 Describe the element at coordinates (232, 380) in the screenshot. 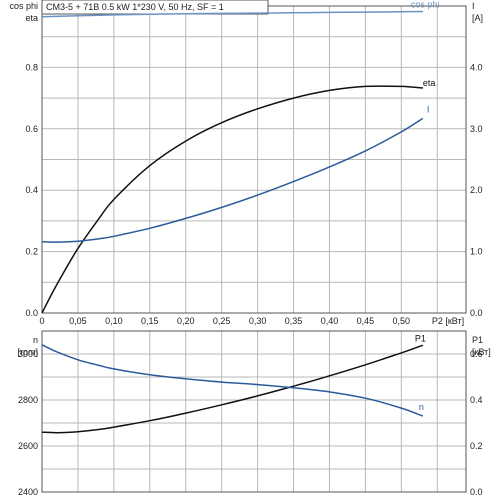

I see `speed-curve` at that location.